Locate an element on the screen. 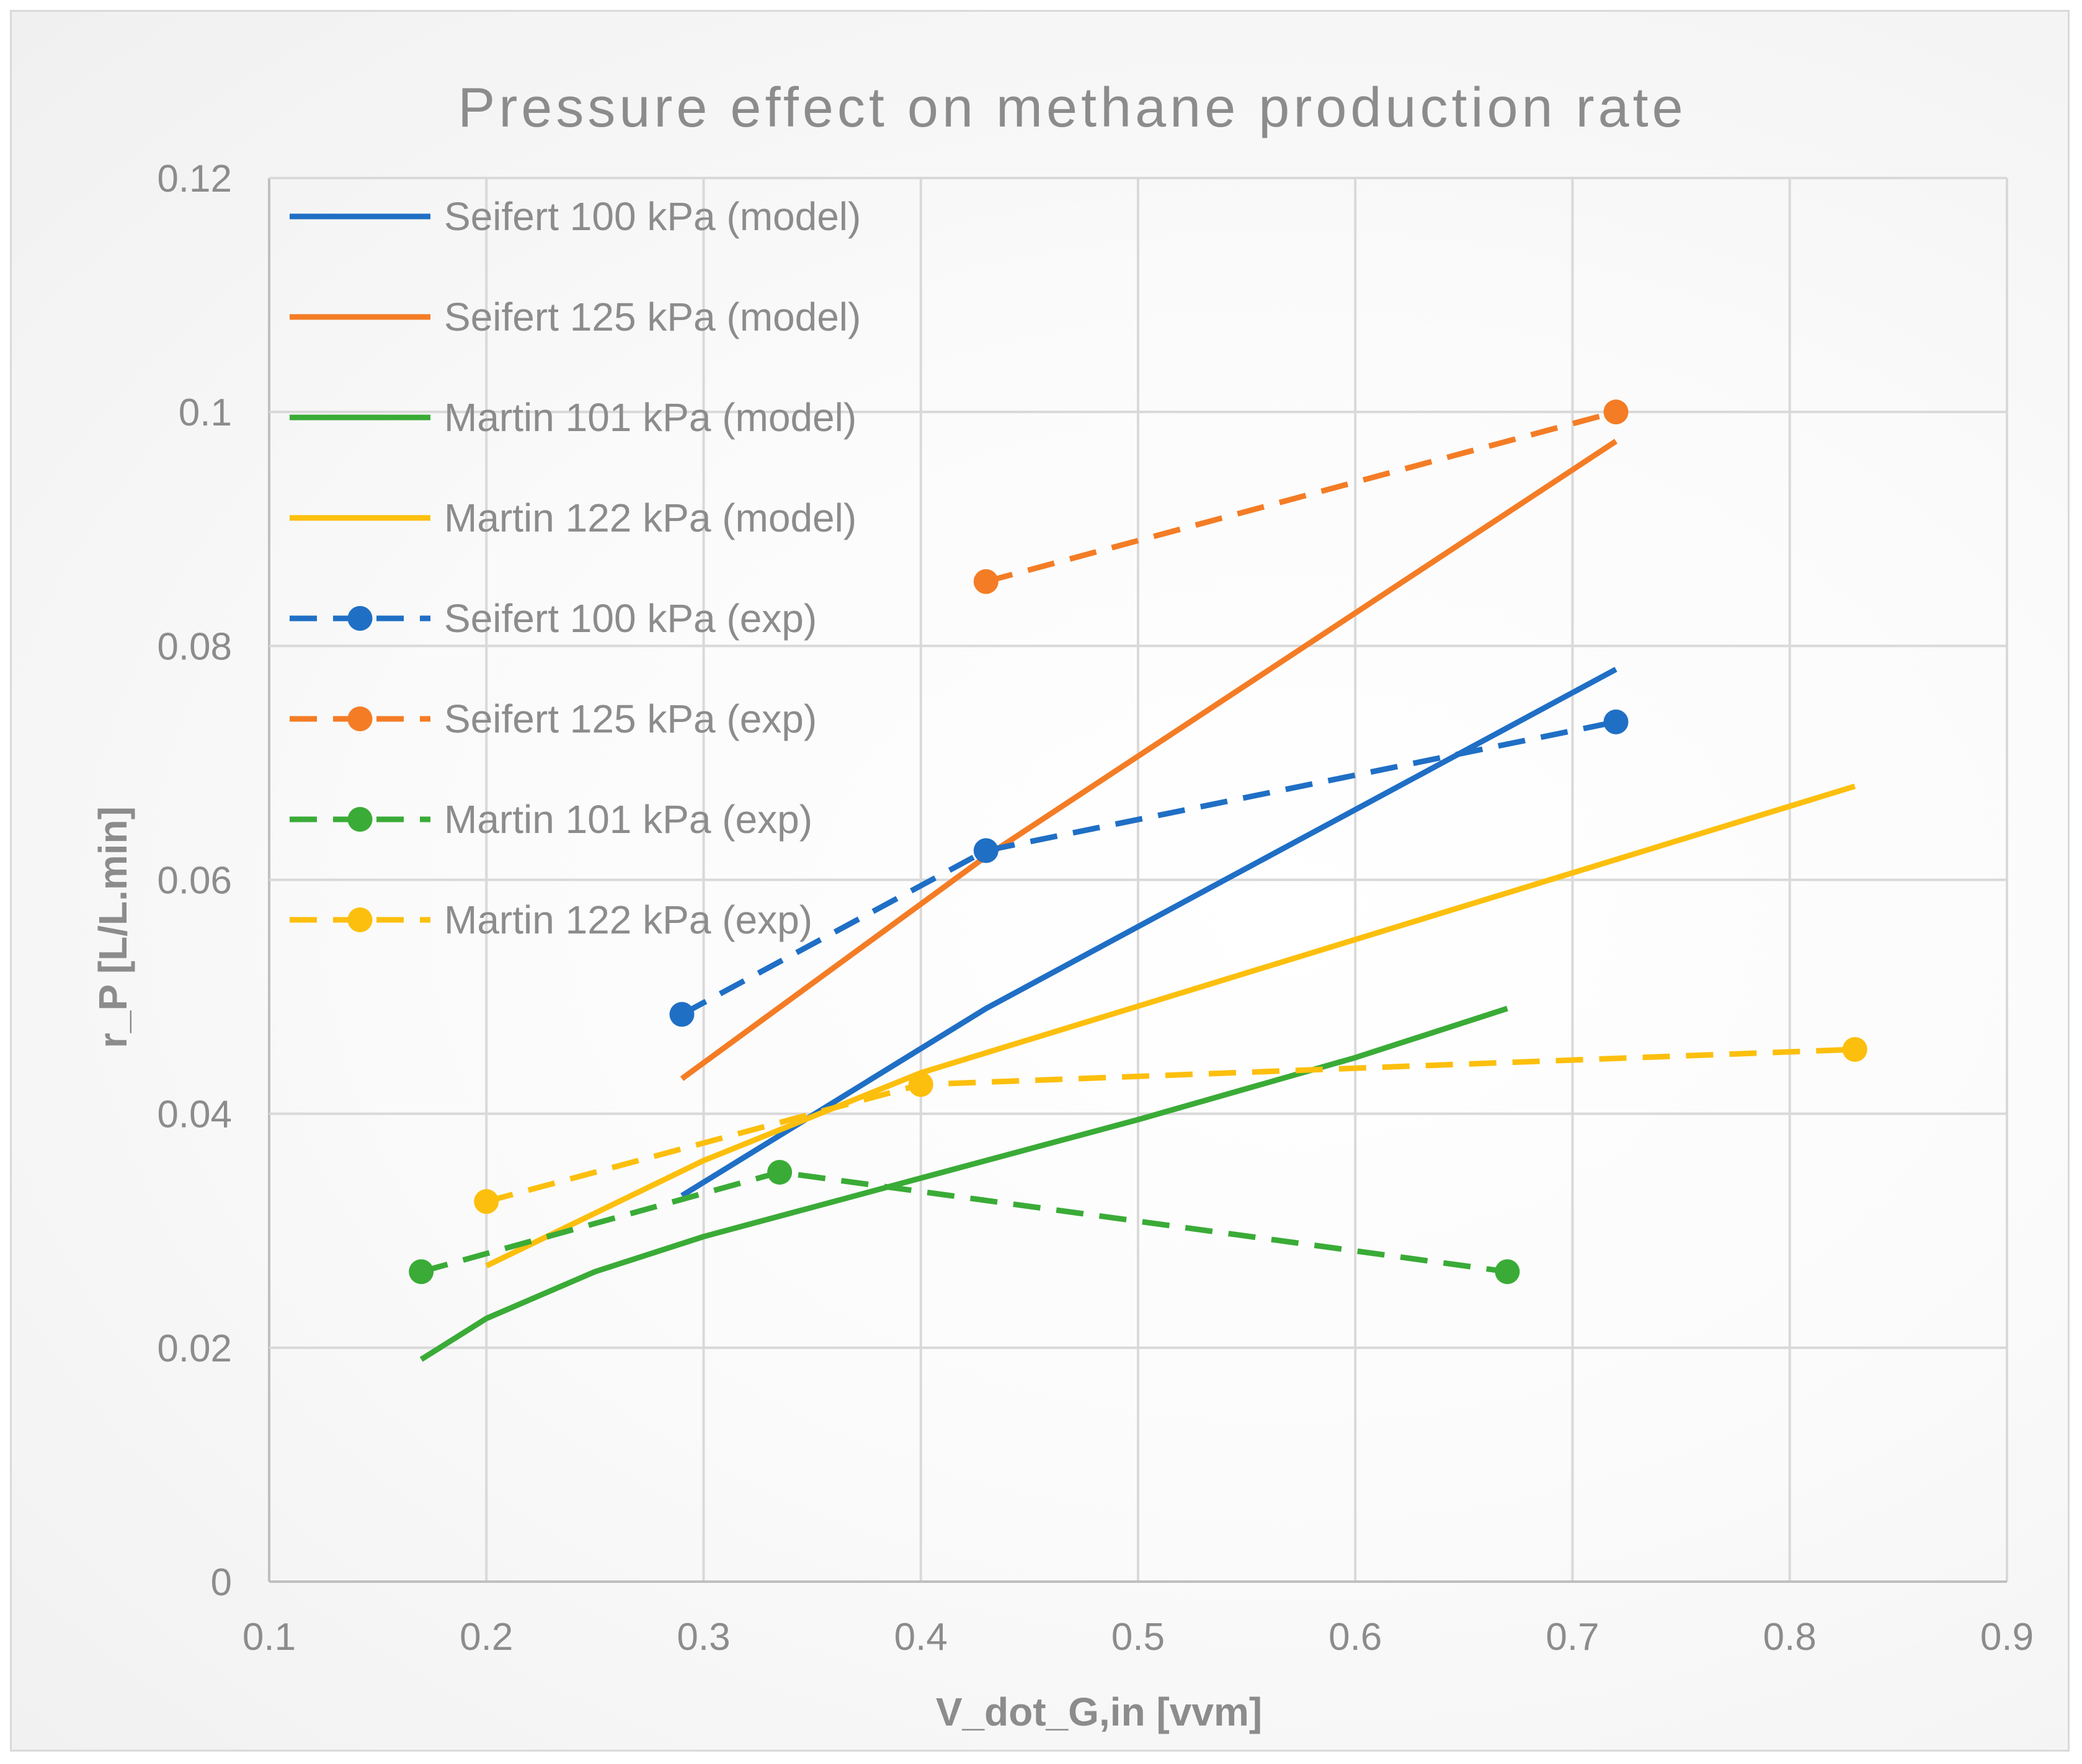 The image size is (2082, 1764). y-tick-label: 0.12 is located at coordinates (194, 179).